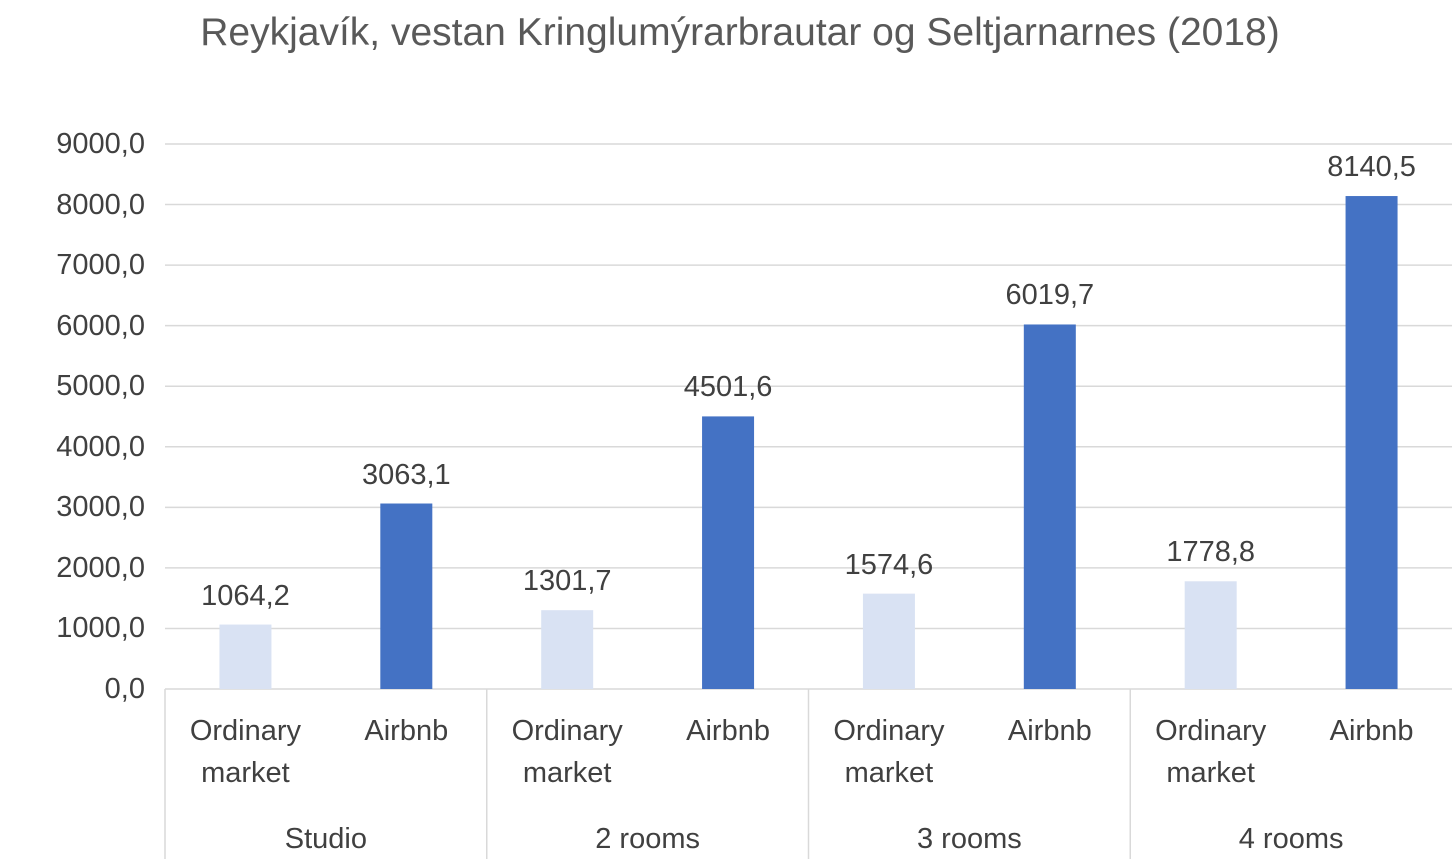  What do you see at coordinates (100, 567) in the screenshot?
I see `y-tick-label: 2000,0` at bounding box center [100, 567].